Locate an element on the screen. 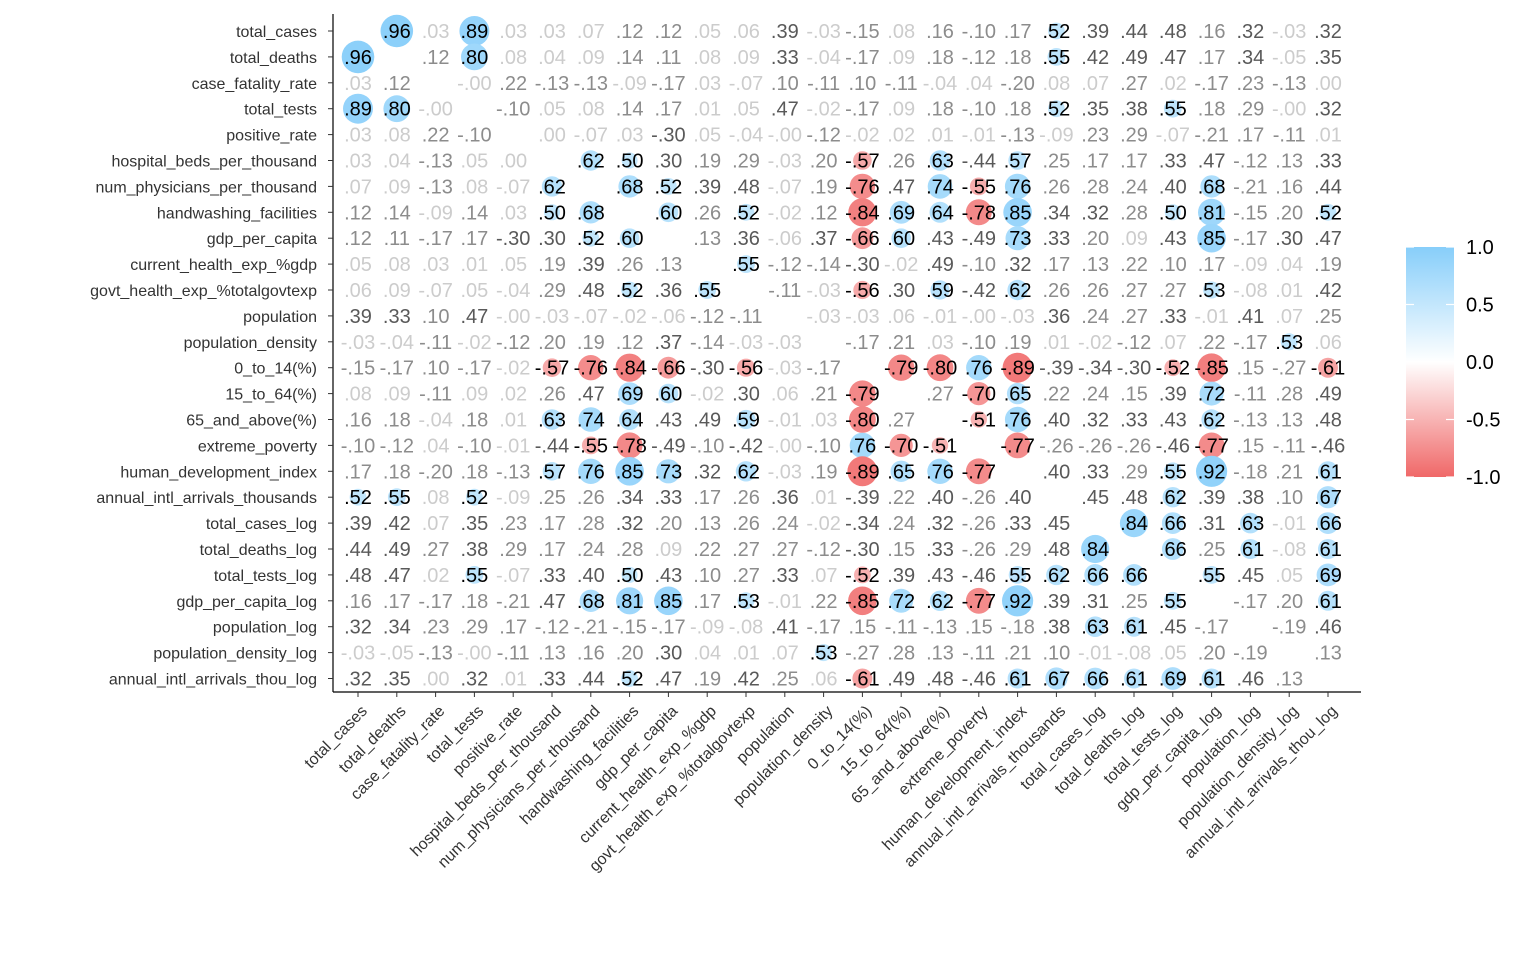 This screenshot has width=1536, height=960. correlation-value: .07 is located at coordinates (785, 654).